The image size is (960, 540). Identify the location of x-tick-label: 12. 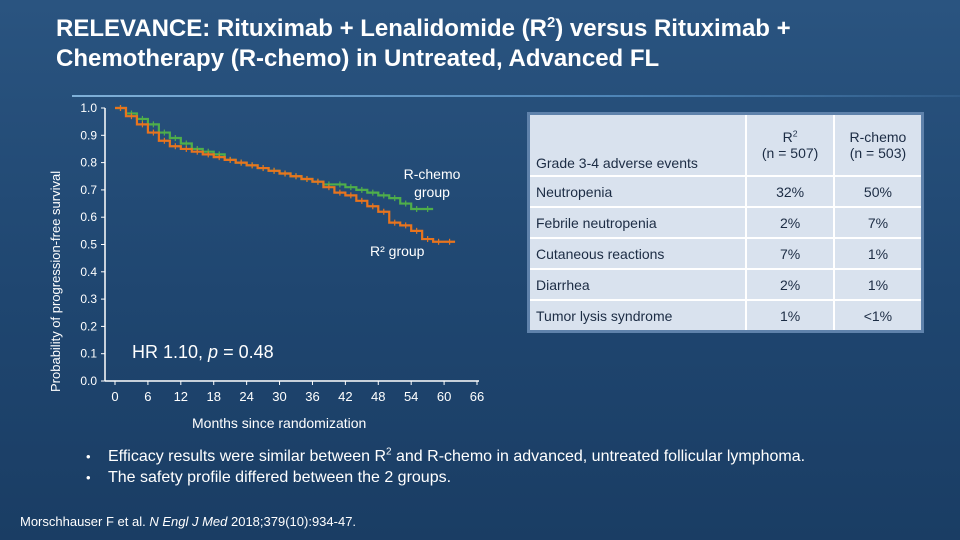
(181, 396).